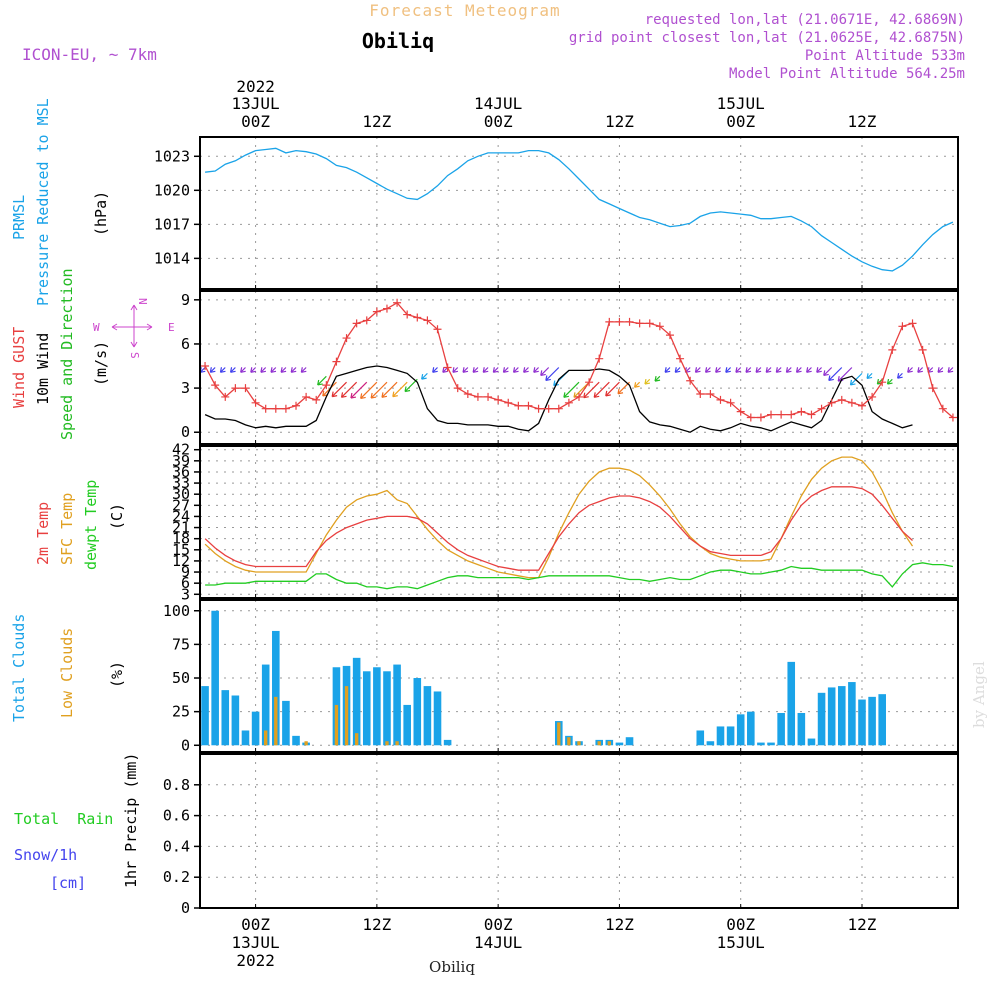  Describe the element at coordinates (185, 583) in the screenshot. I see `y-tick-label: 6` at that location.